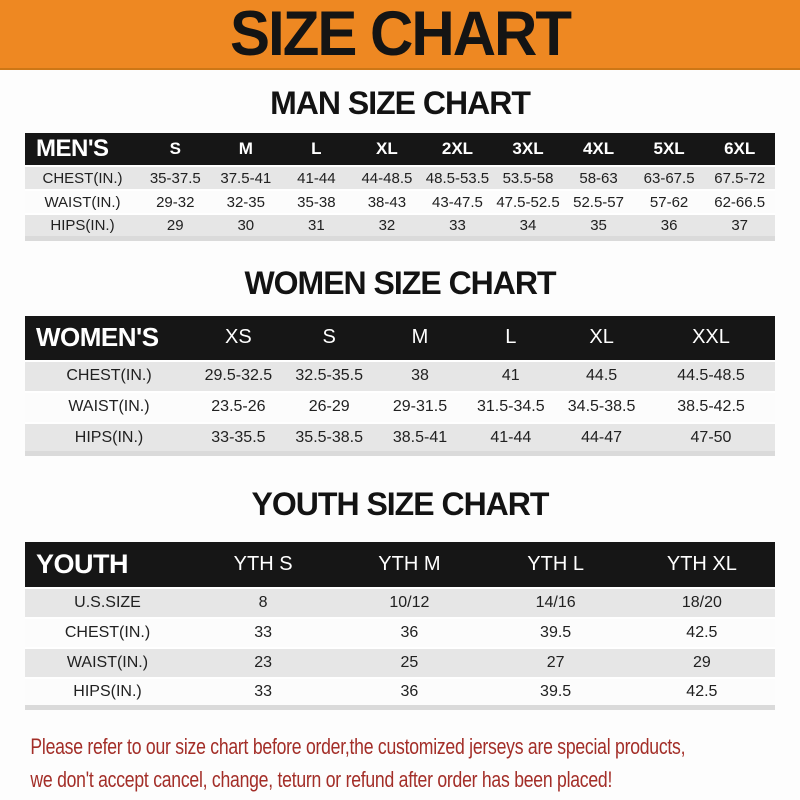 The width and height of the screenshot is (800, 800). Describe the element at coordinates (555, 662) in the screenshot. I see `size-value-cell: 27` at that location.